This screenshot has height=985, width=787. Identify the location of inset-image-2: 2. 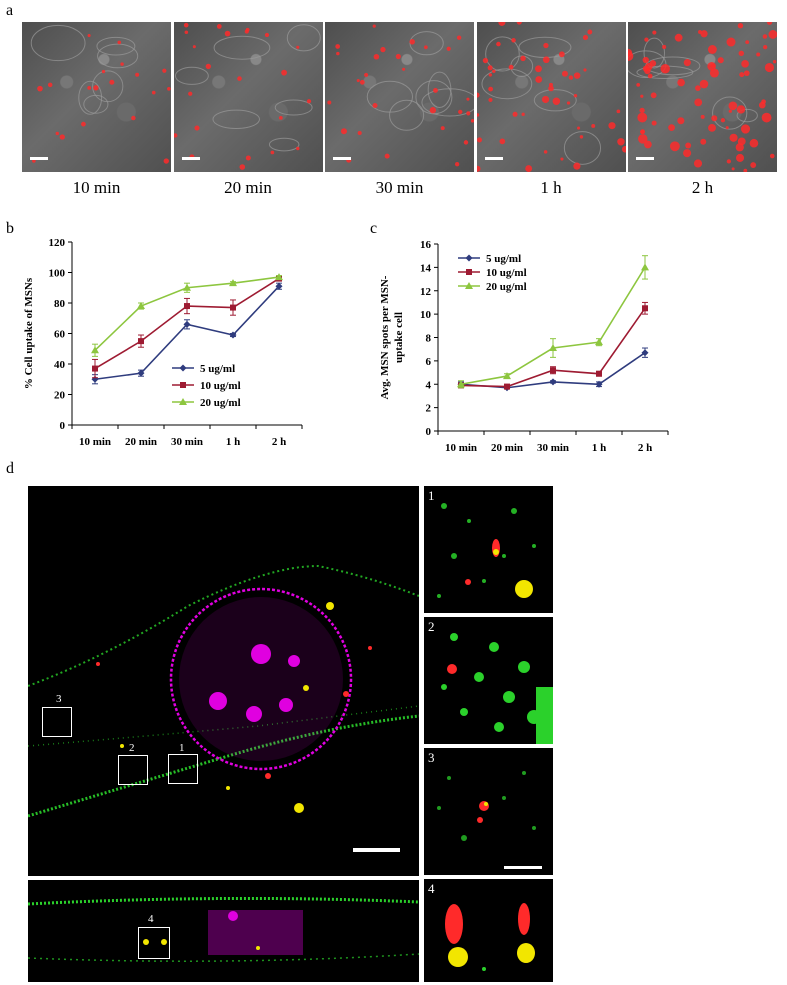
(488, 680).